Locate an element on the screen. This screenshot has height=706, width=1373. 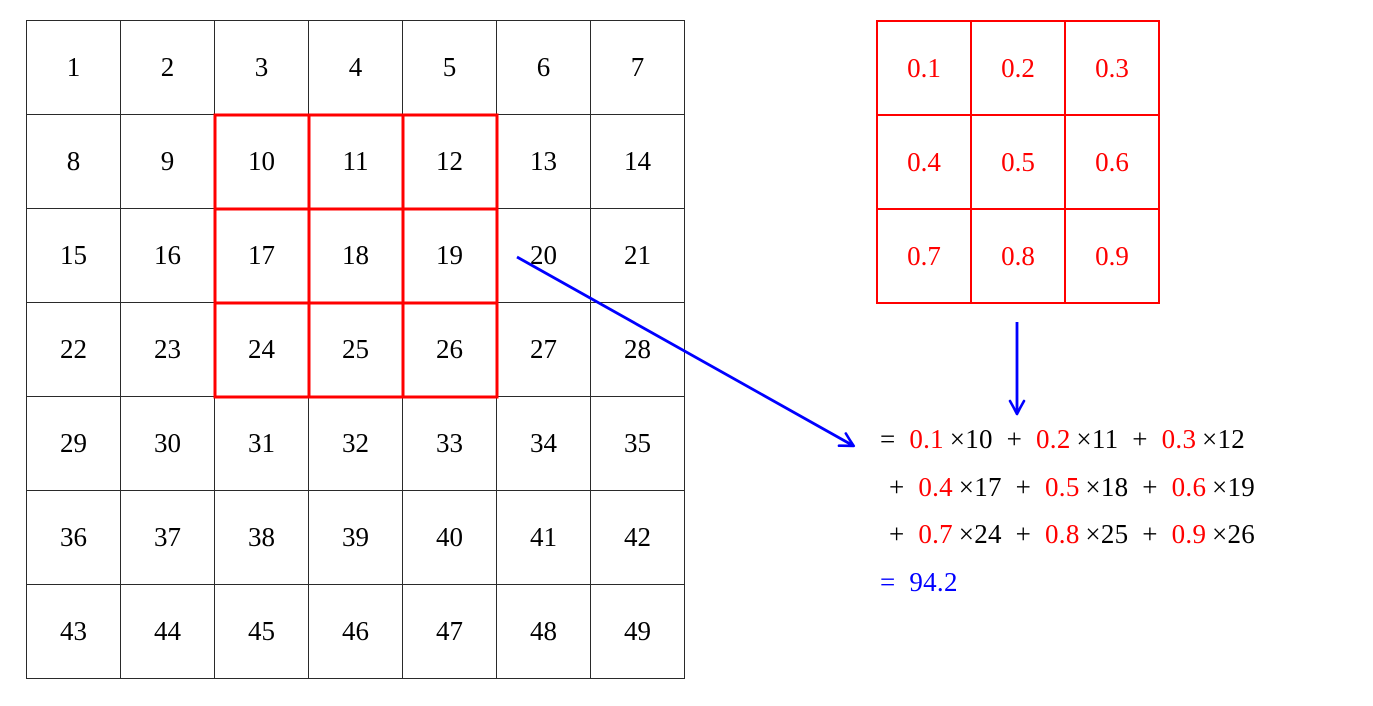
equation-segment: 0.5 is located at coordinates (1062, 486).